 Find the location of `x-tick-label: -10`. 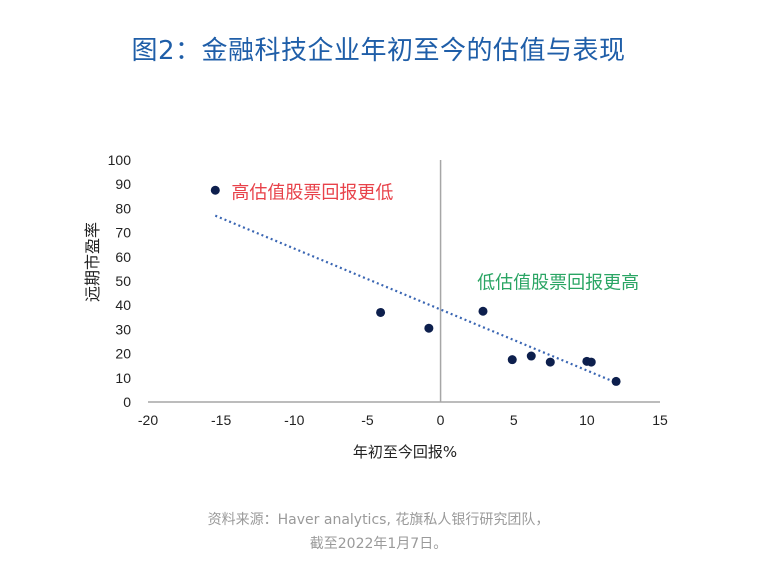

x-tick-label: -10 is located at coordinates (294, 420).